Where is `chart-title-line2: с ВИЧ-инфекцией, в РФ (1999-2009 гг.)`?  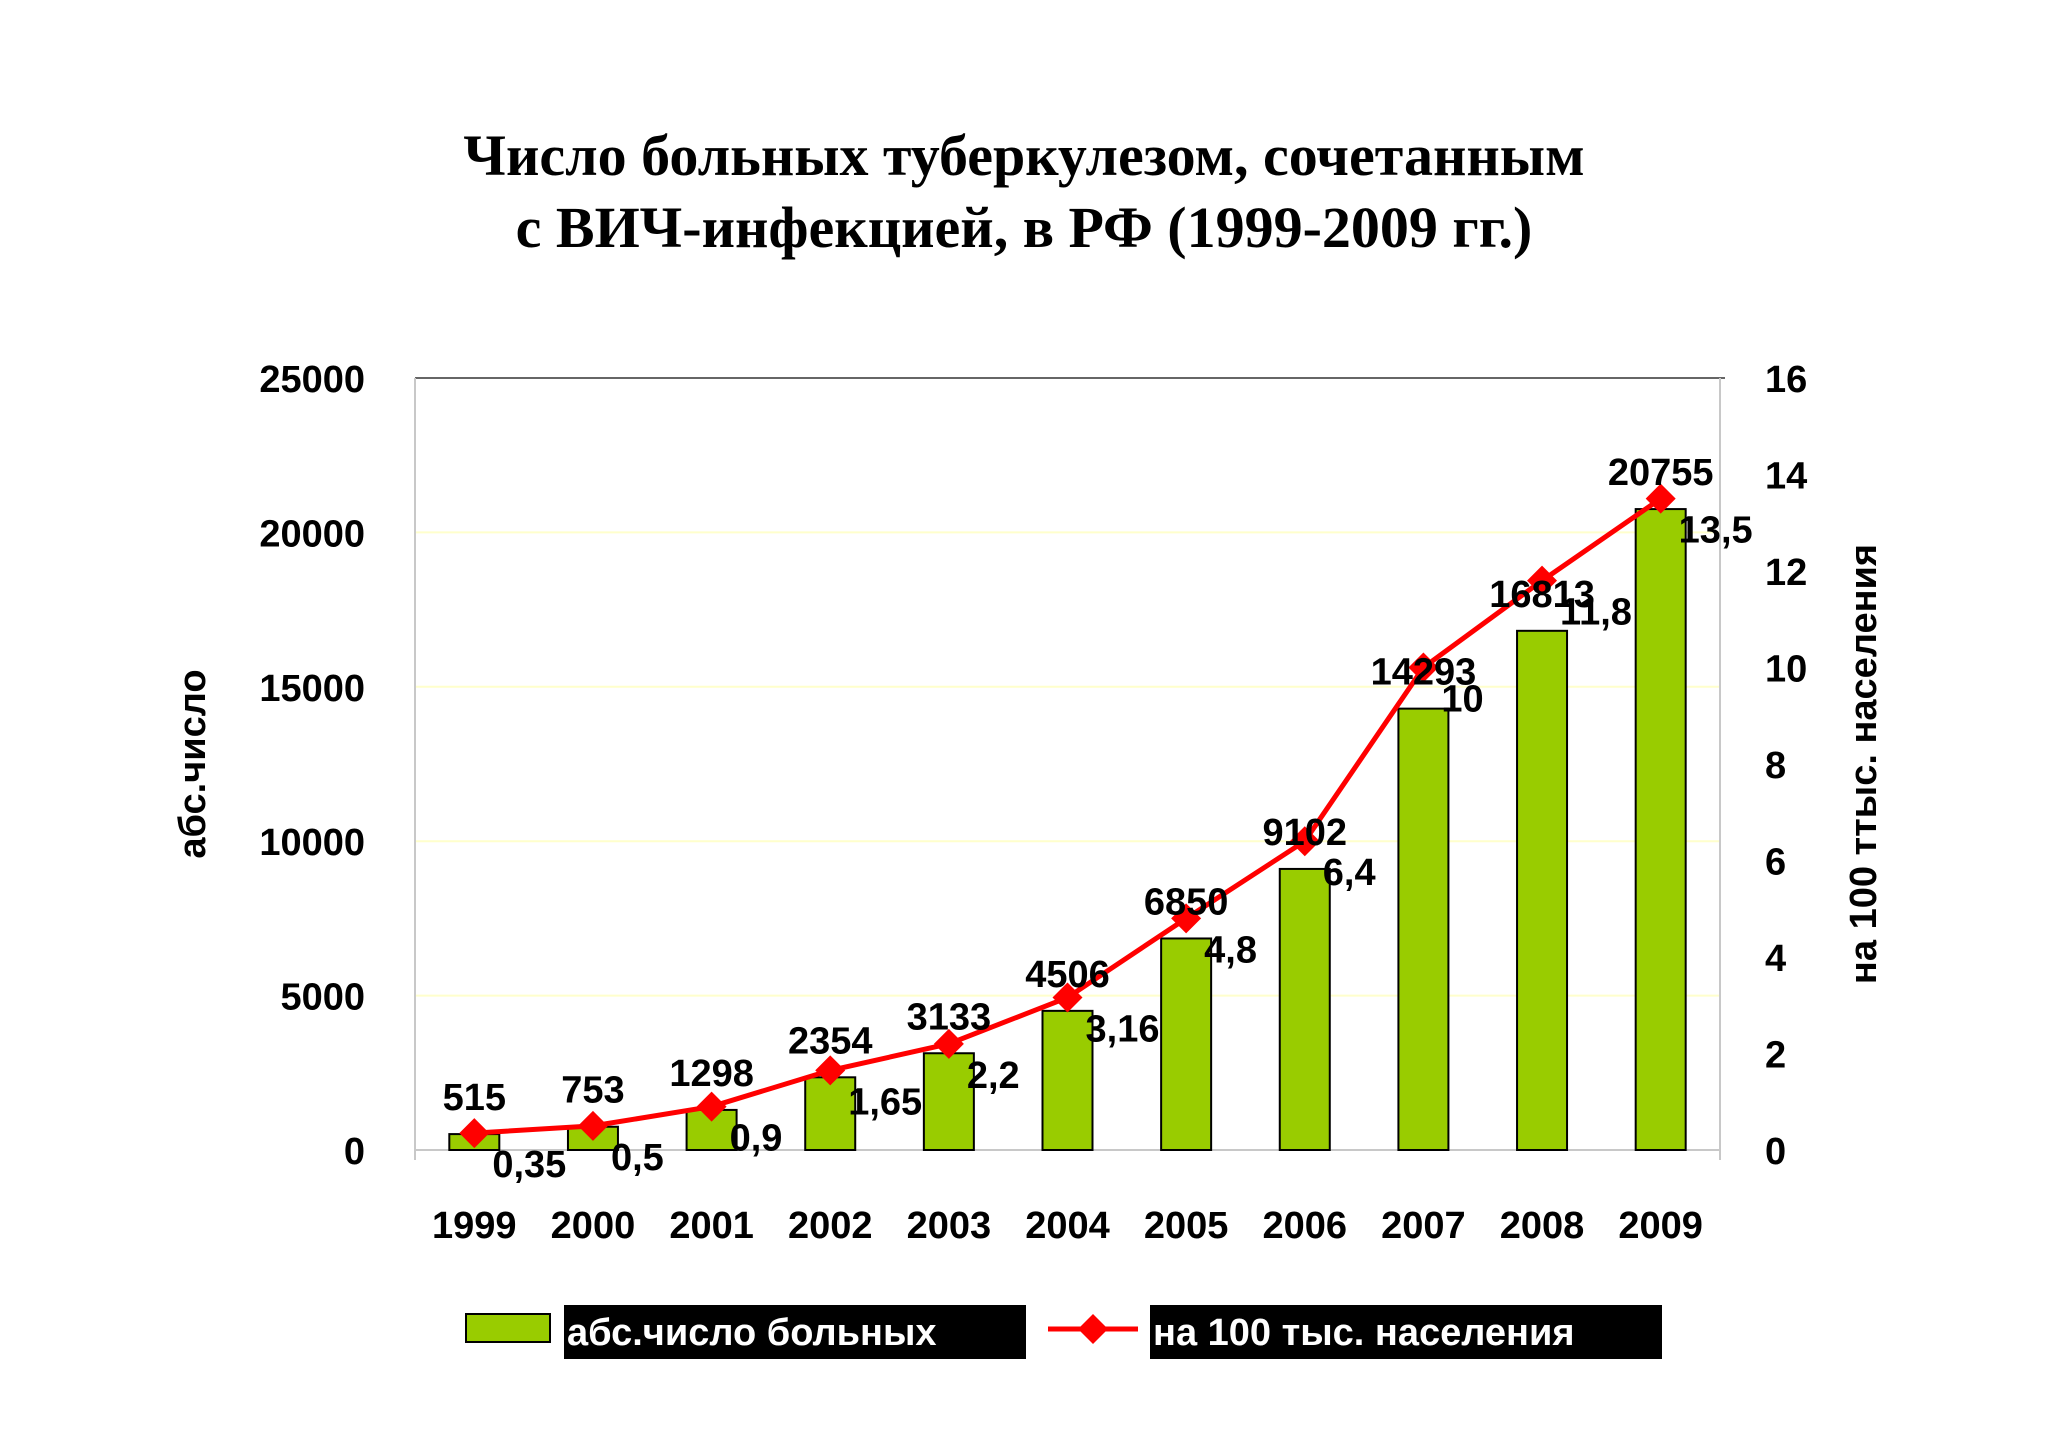 chart-title-line2: с ВИЧ-инфекцией, в РФ (1999-2009 гг.) is located at coordinates (1024, 227).